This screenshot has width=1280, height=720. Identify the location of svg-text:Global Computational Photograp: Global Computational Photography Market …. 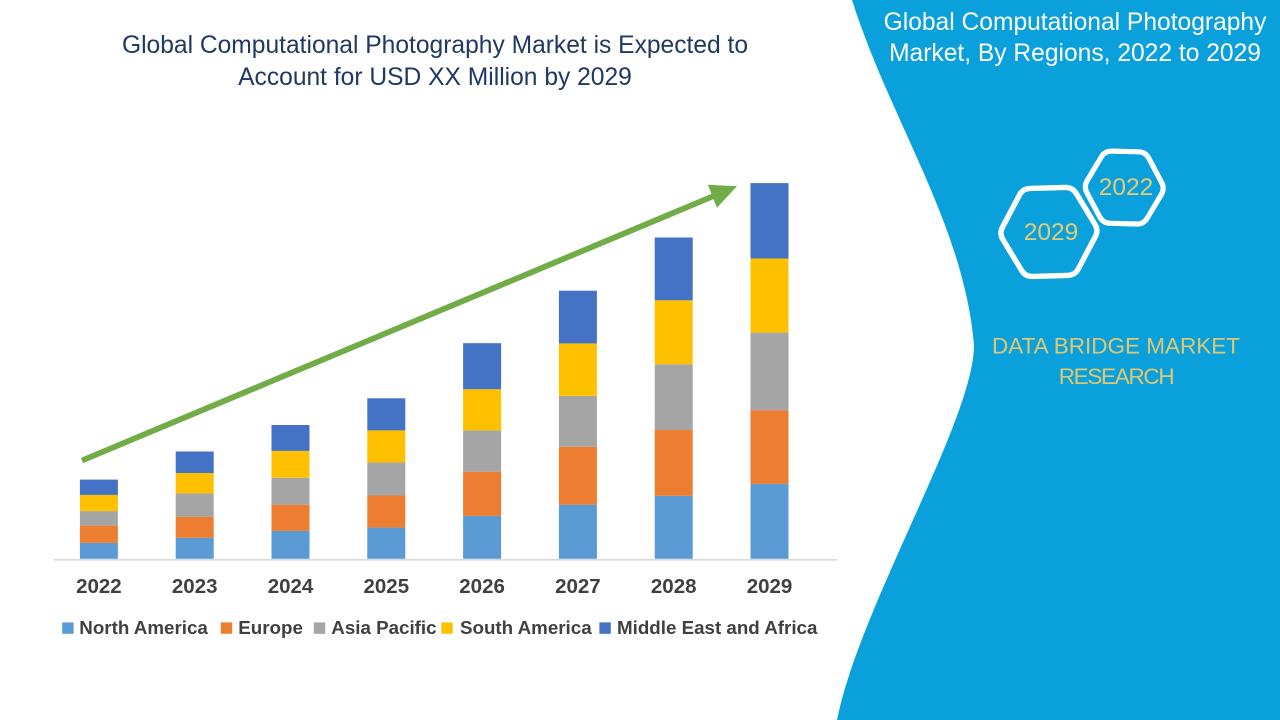
(435, 45).